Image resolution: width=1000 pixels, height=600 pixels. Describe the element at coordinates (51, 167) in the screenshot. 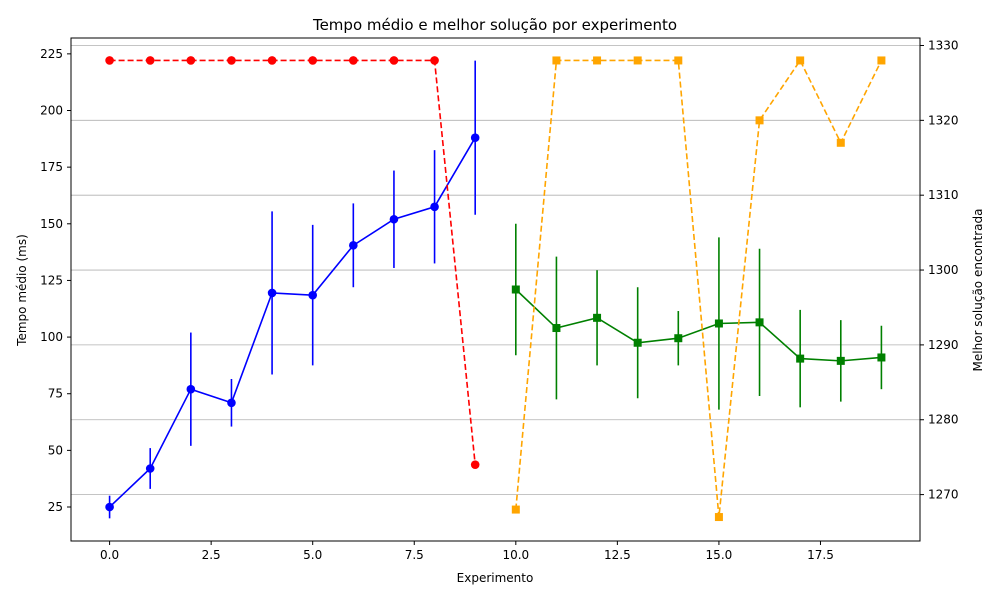

I see `y-tick-label-6: 175` at that location.